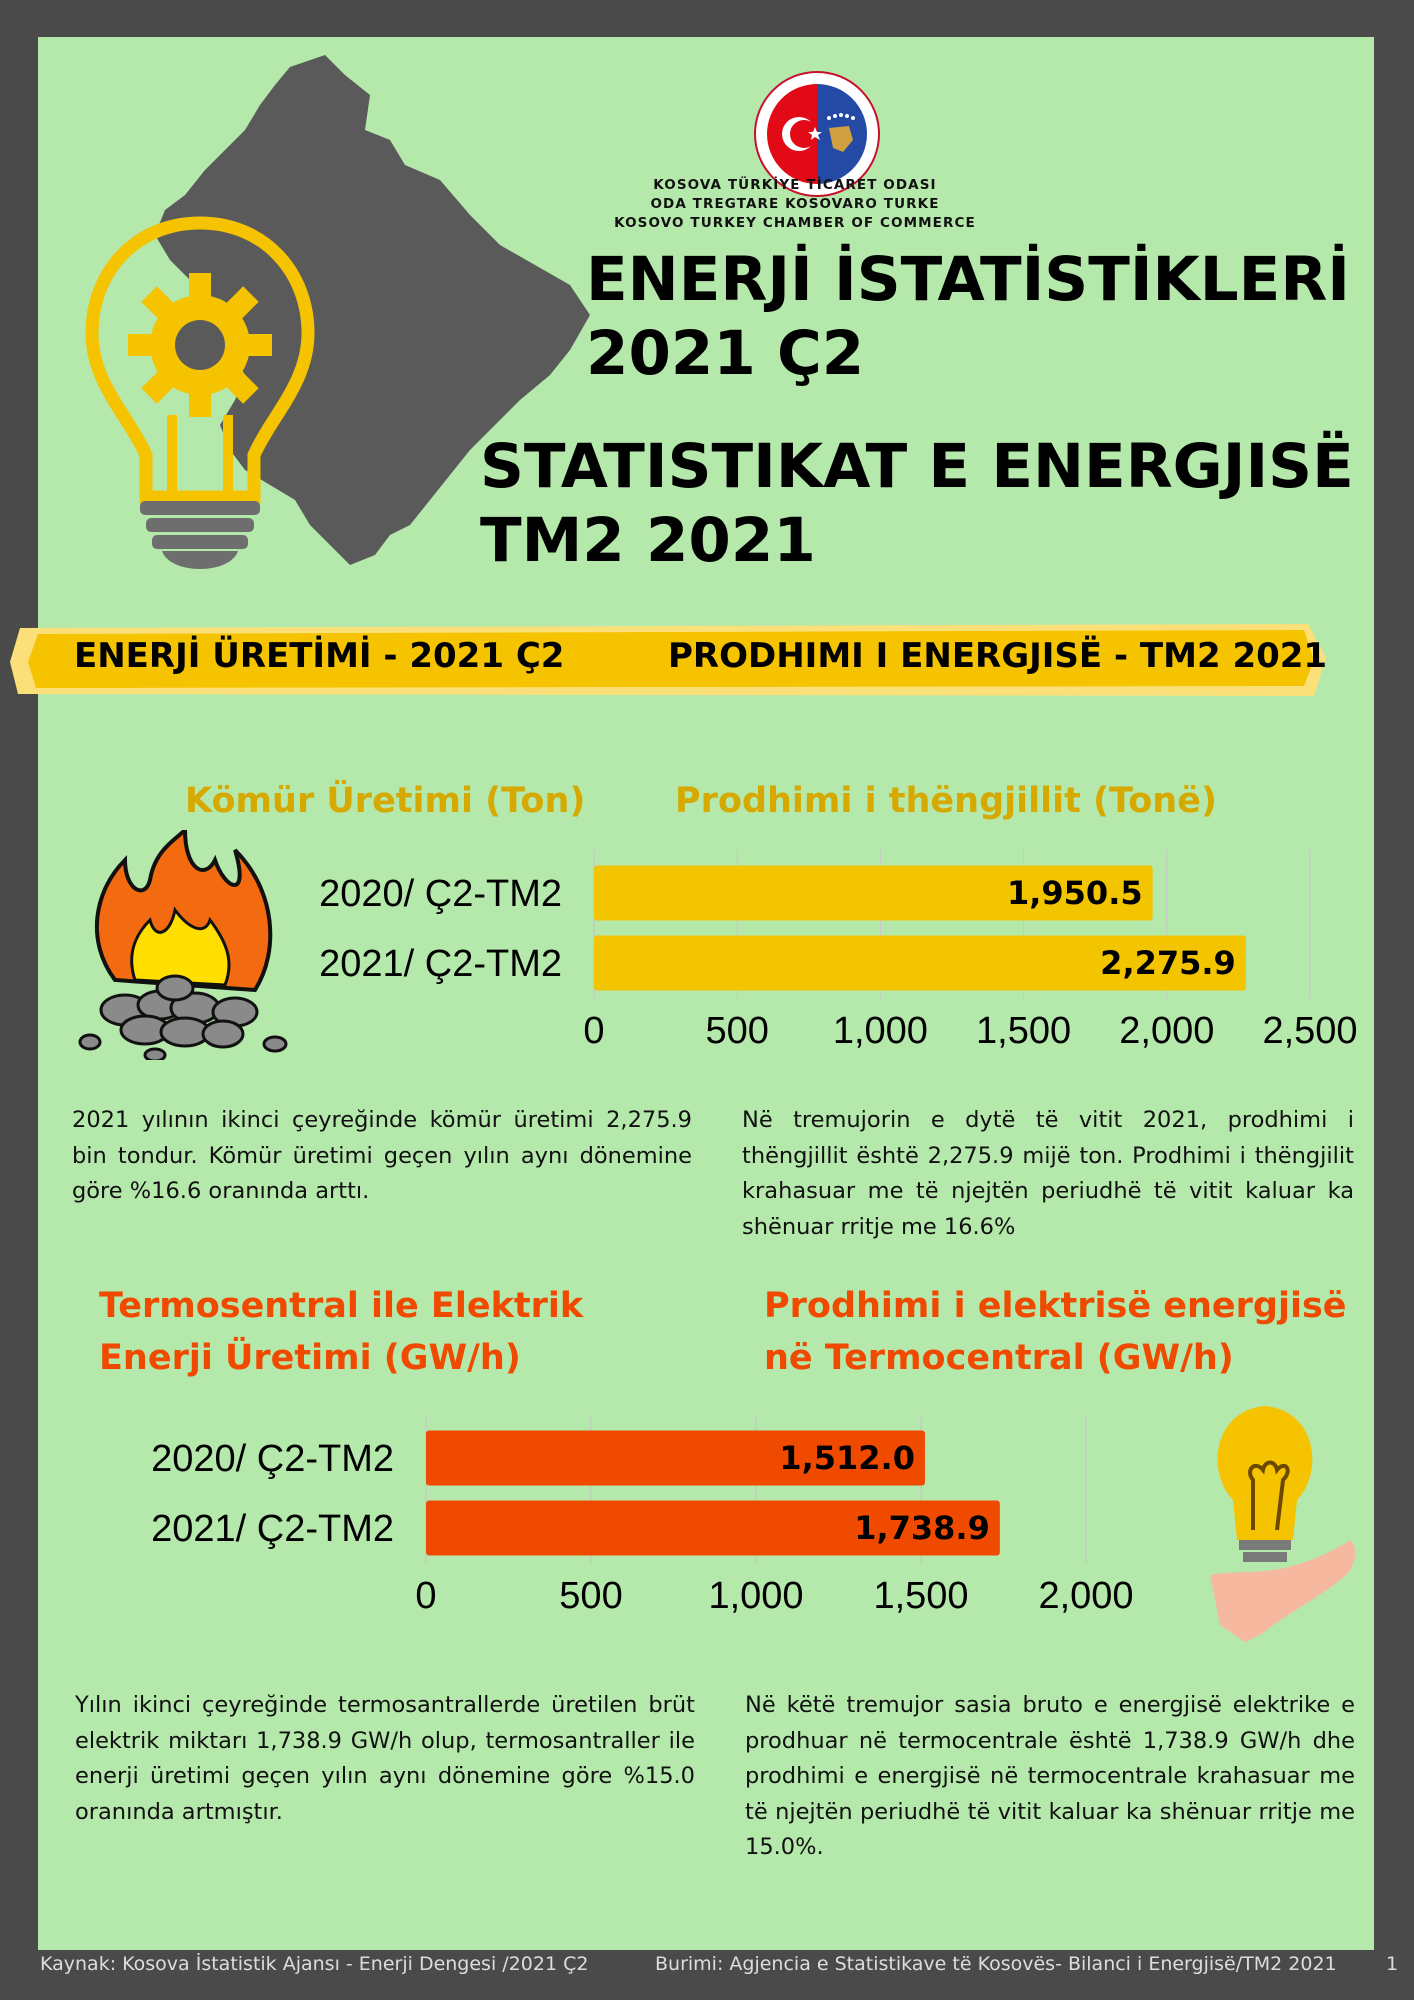  I want to click on title-sq-line1: STATISTIKAT E ENERGJISË, so click(917, 466).